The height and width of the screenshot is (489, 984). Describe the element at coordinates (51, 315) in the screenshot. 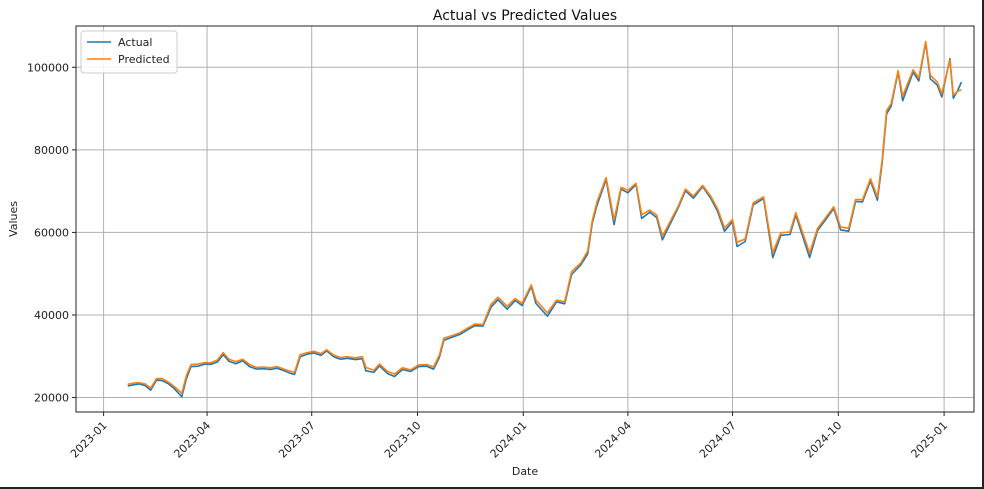

I see `y-tick-label: 40000` at that location.